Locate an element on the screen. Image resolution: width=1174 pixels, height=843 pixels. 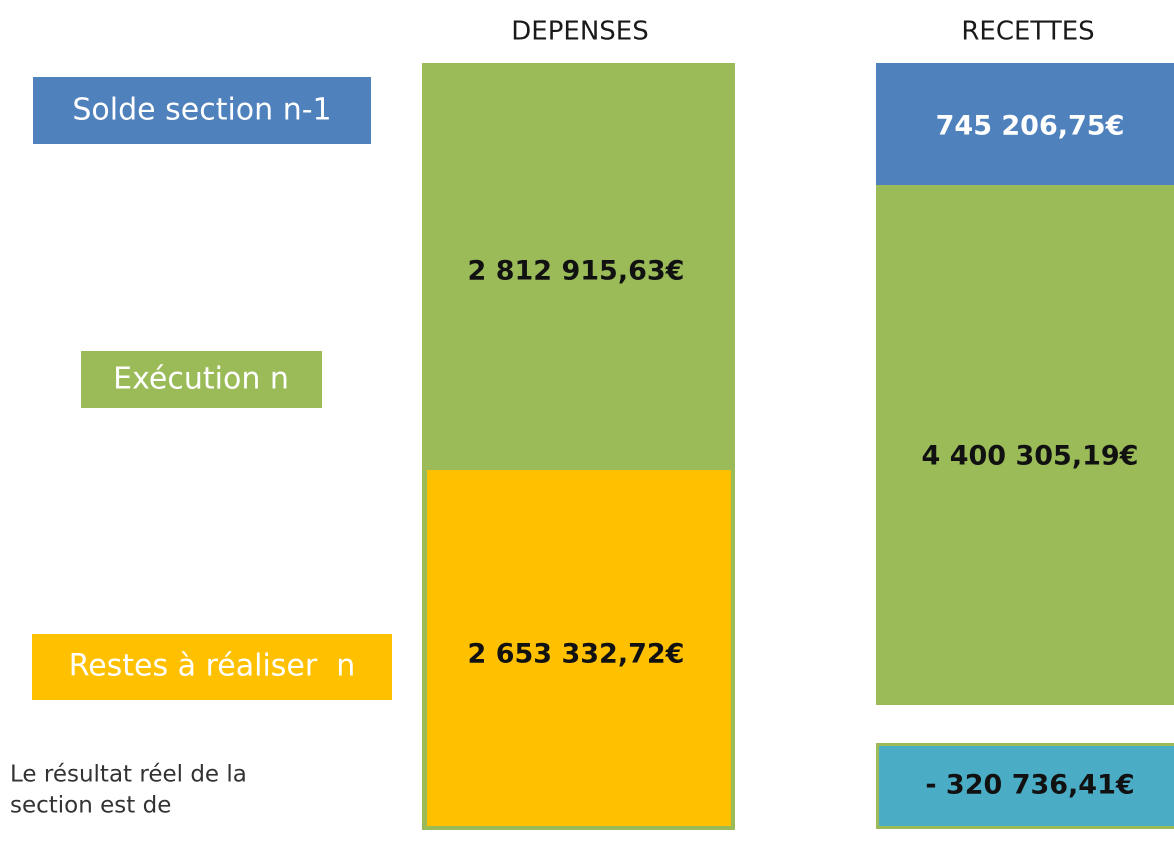
value: 2 812 915,63€ is located at coordinates (576, 271).